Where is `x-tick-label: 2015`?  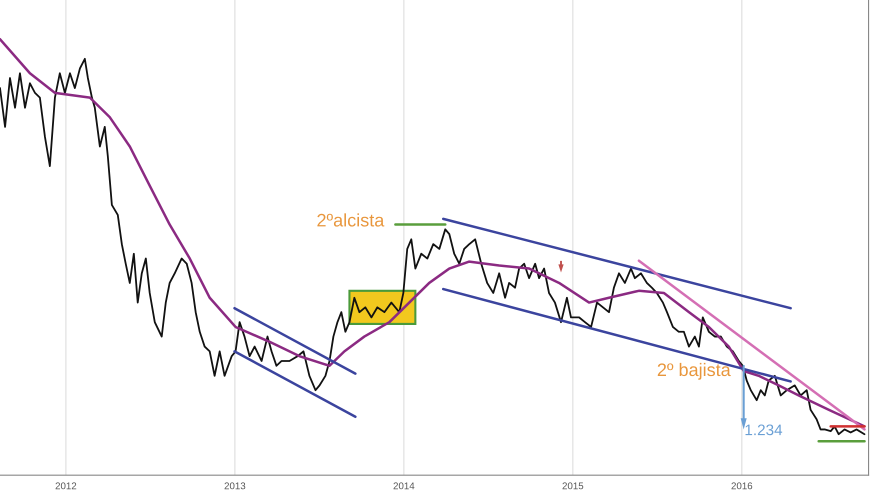 x-tick-label: 2015 is located at coordinates (573, 486).